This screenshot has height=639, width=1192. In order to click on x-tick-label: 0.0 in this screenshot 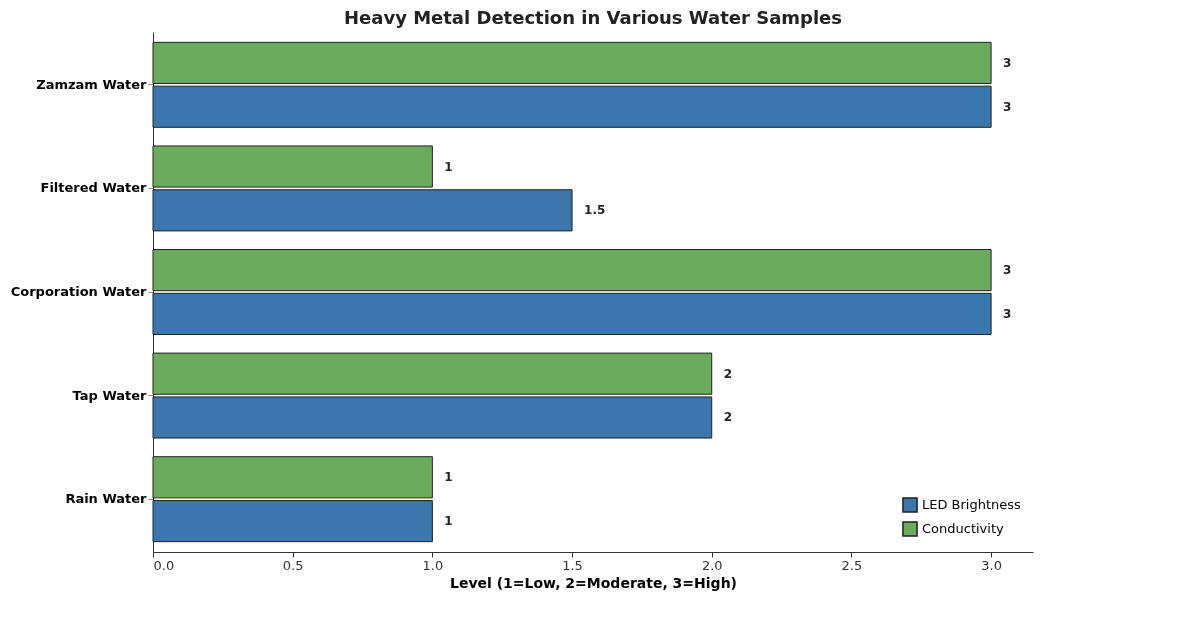, I will do `click(164, 565)`.